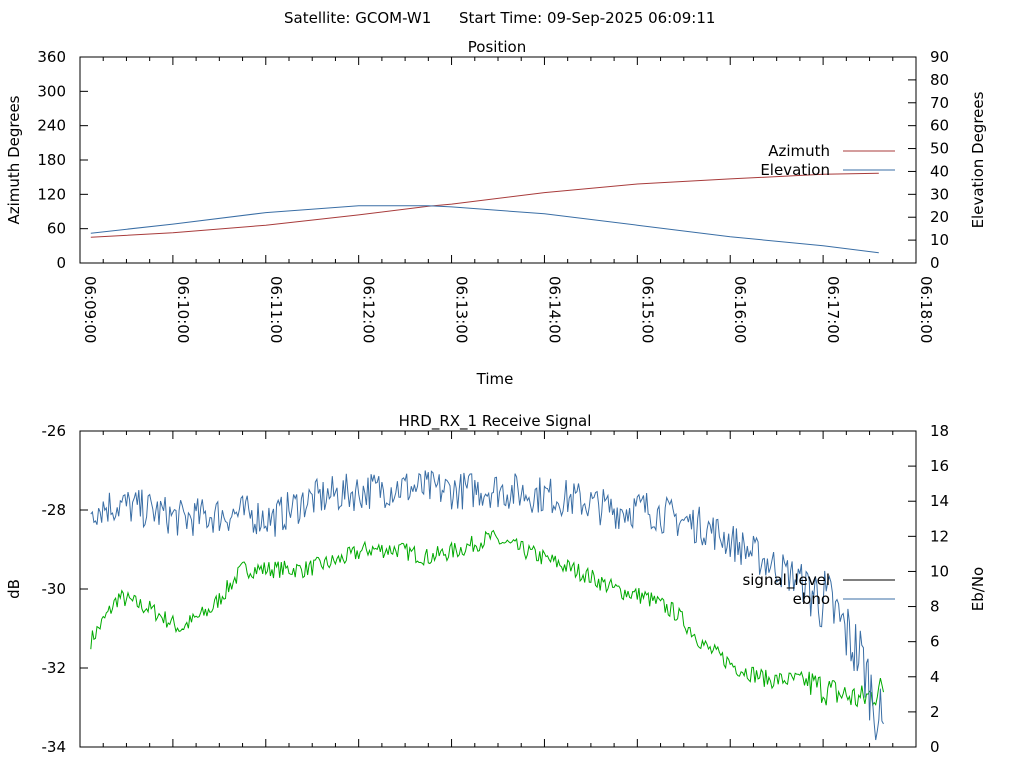  I want to click on y-tick-label: -32, so click(54, 668).